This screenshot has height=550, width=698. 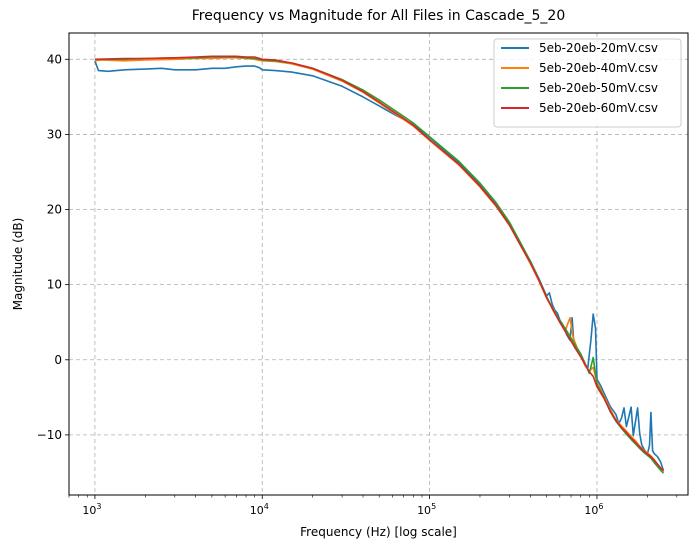 What do you see at coordinates (54, 210) in the screenshot?
I see `y-tick-label: 20` at bounding box center [54, 210].